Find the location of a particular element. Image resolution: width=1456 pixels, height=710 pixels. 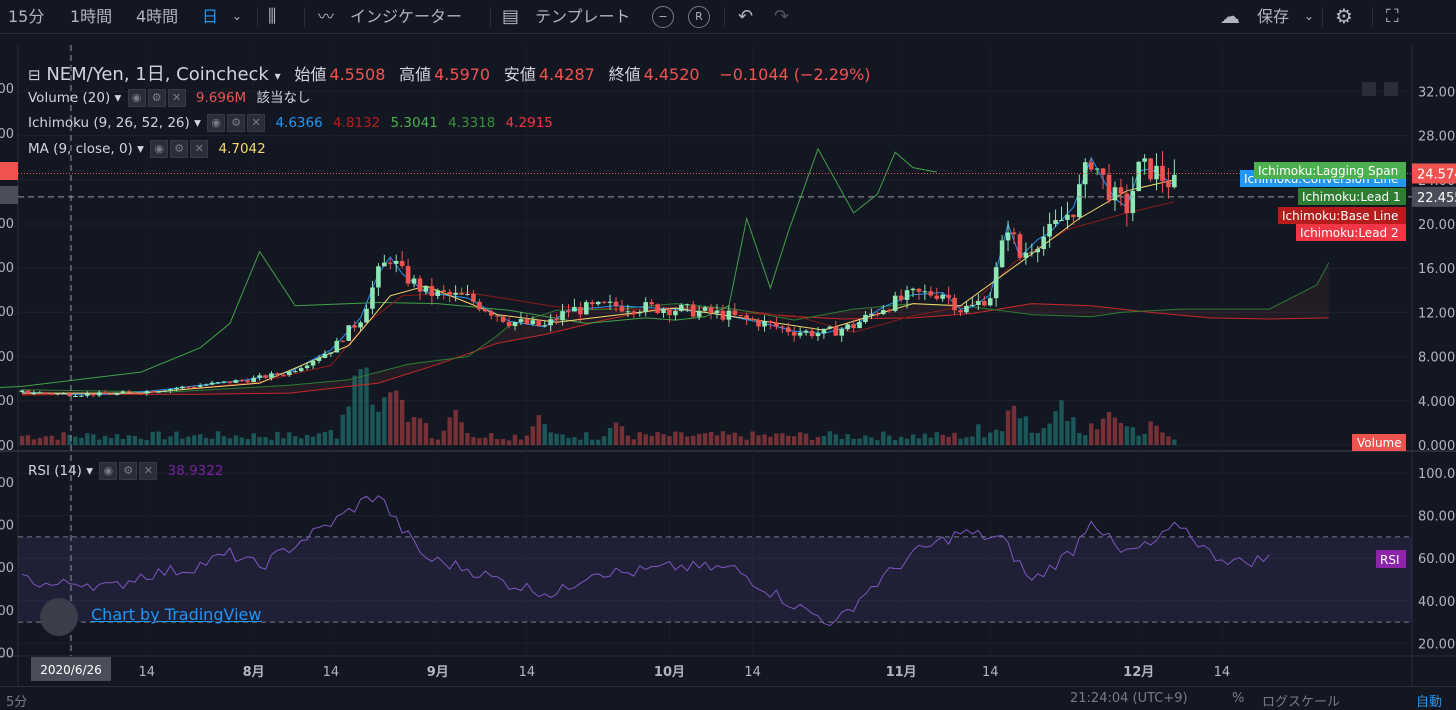

last-price-marker-label: 24.574 is located at coordinates (1436, 174).